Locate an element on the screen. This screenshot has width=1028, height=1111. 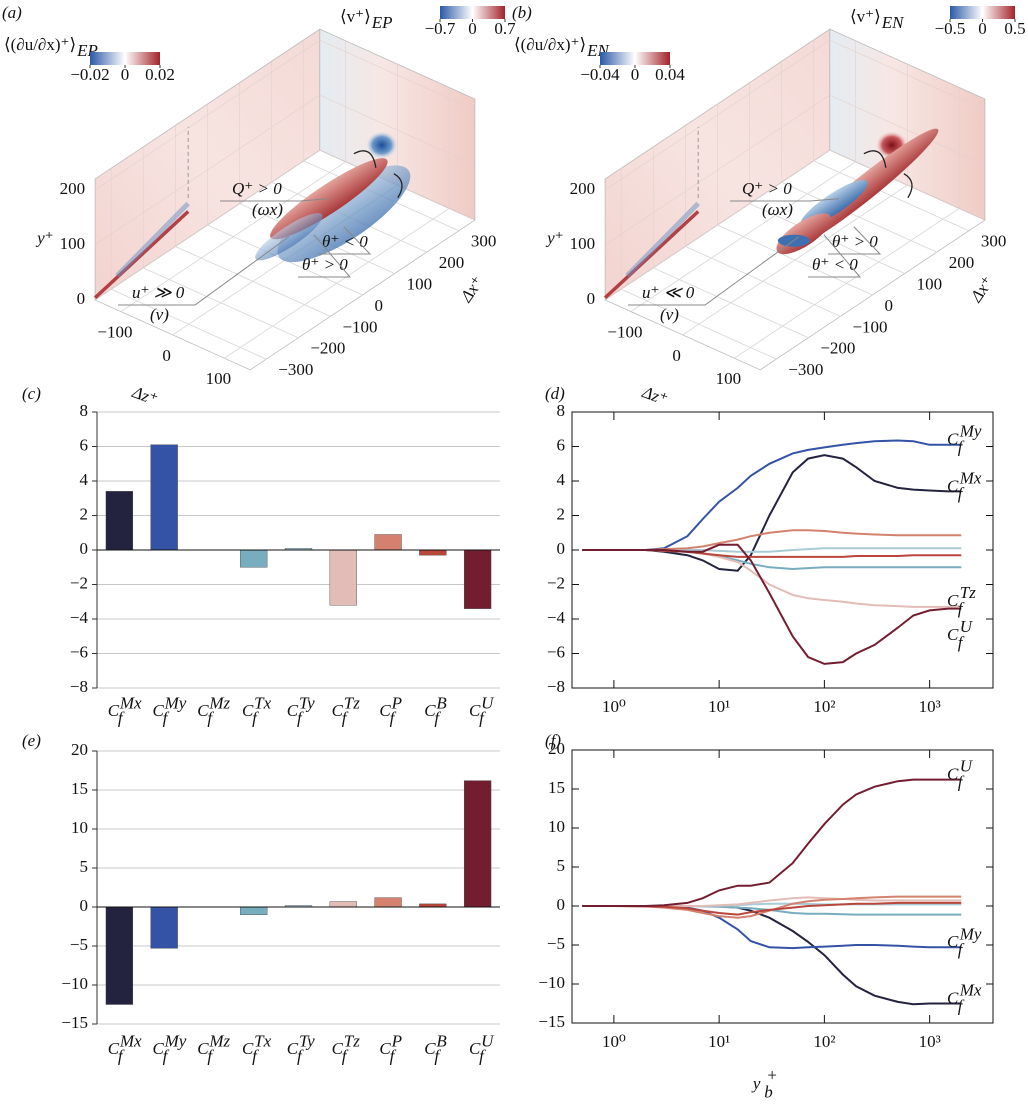
x-axis-label-sub: b is located at coordinates (768, 1091).